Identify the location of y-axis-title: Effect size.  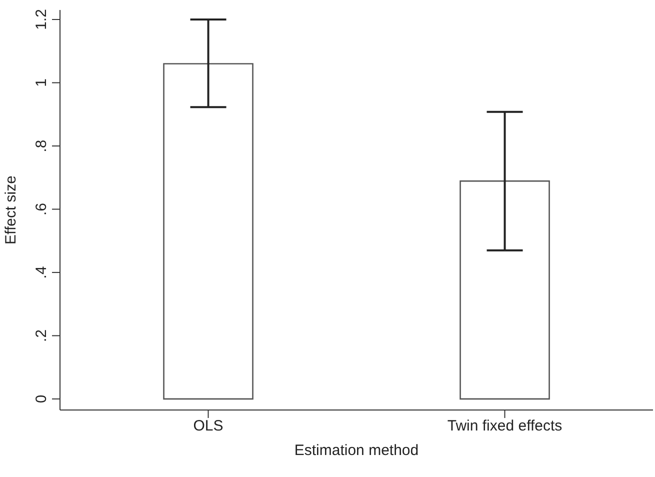
(11, 210).